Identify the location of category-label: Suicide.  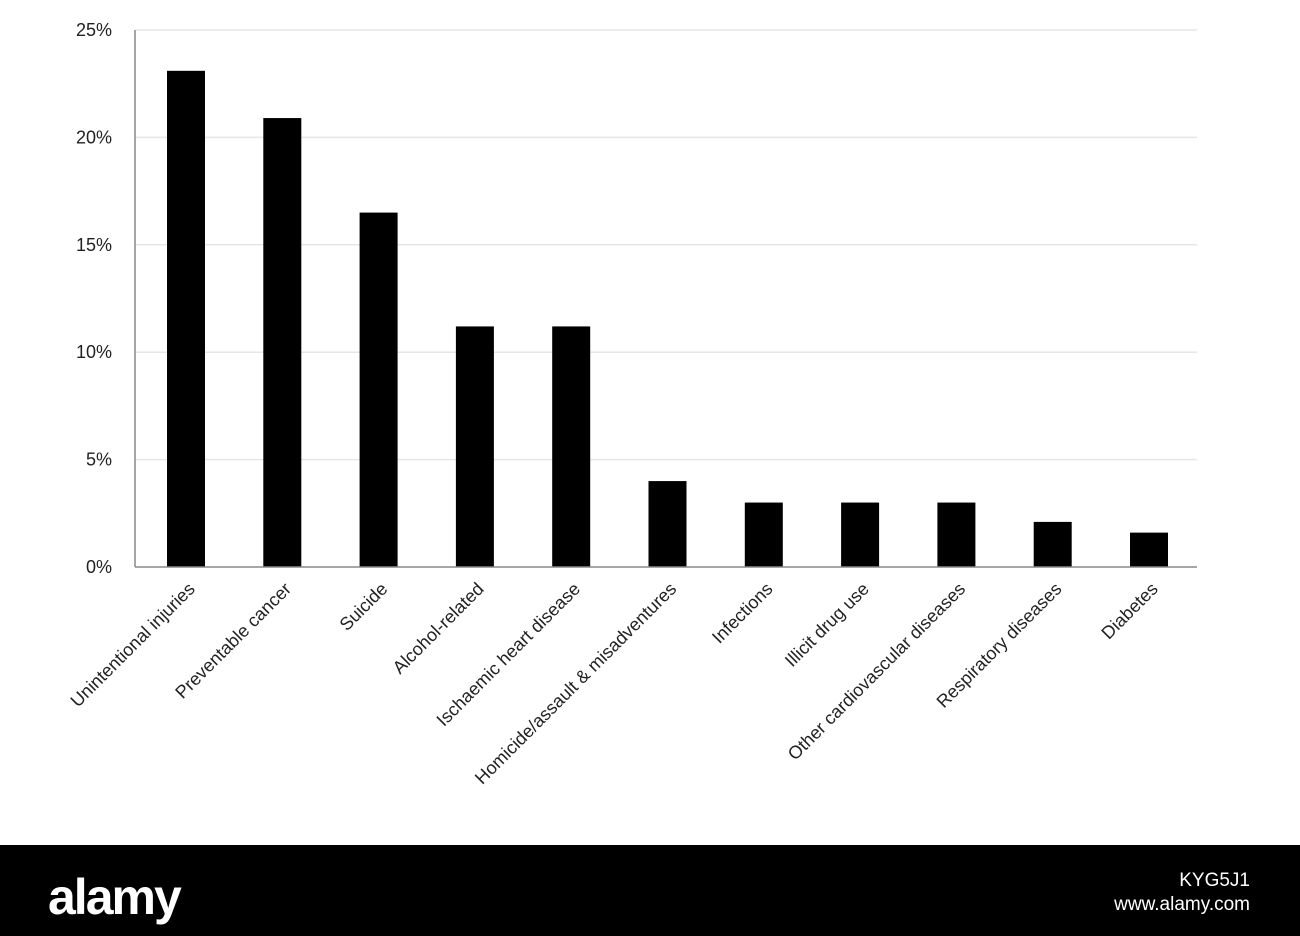
(364, 607).